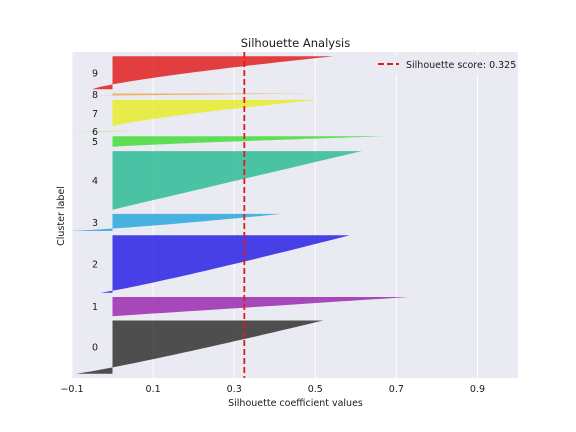  I want to click on legend-label: Silhouette score: 0.325, so click(461, 65).